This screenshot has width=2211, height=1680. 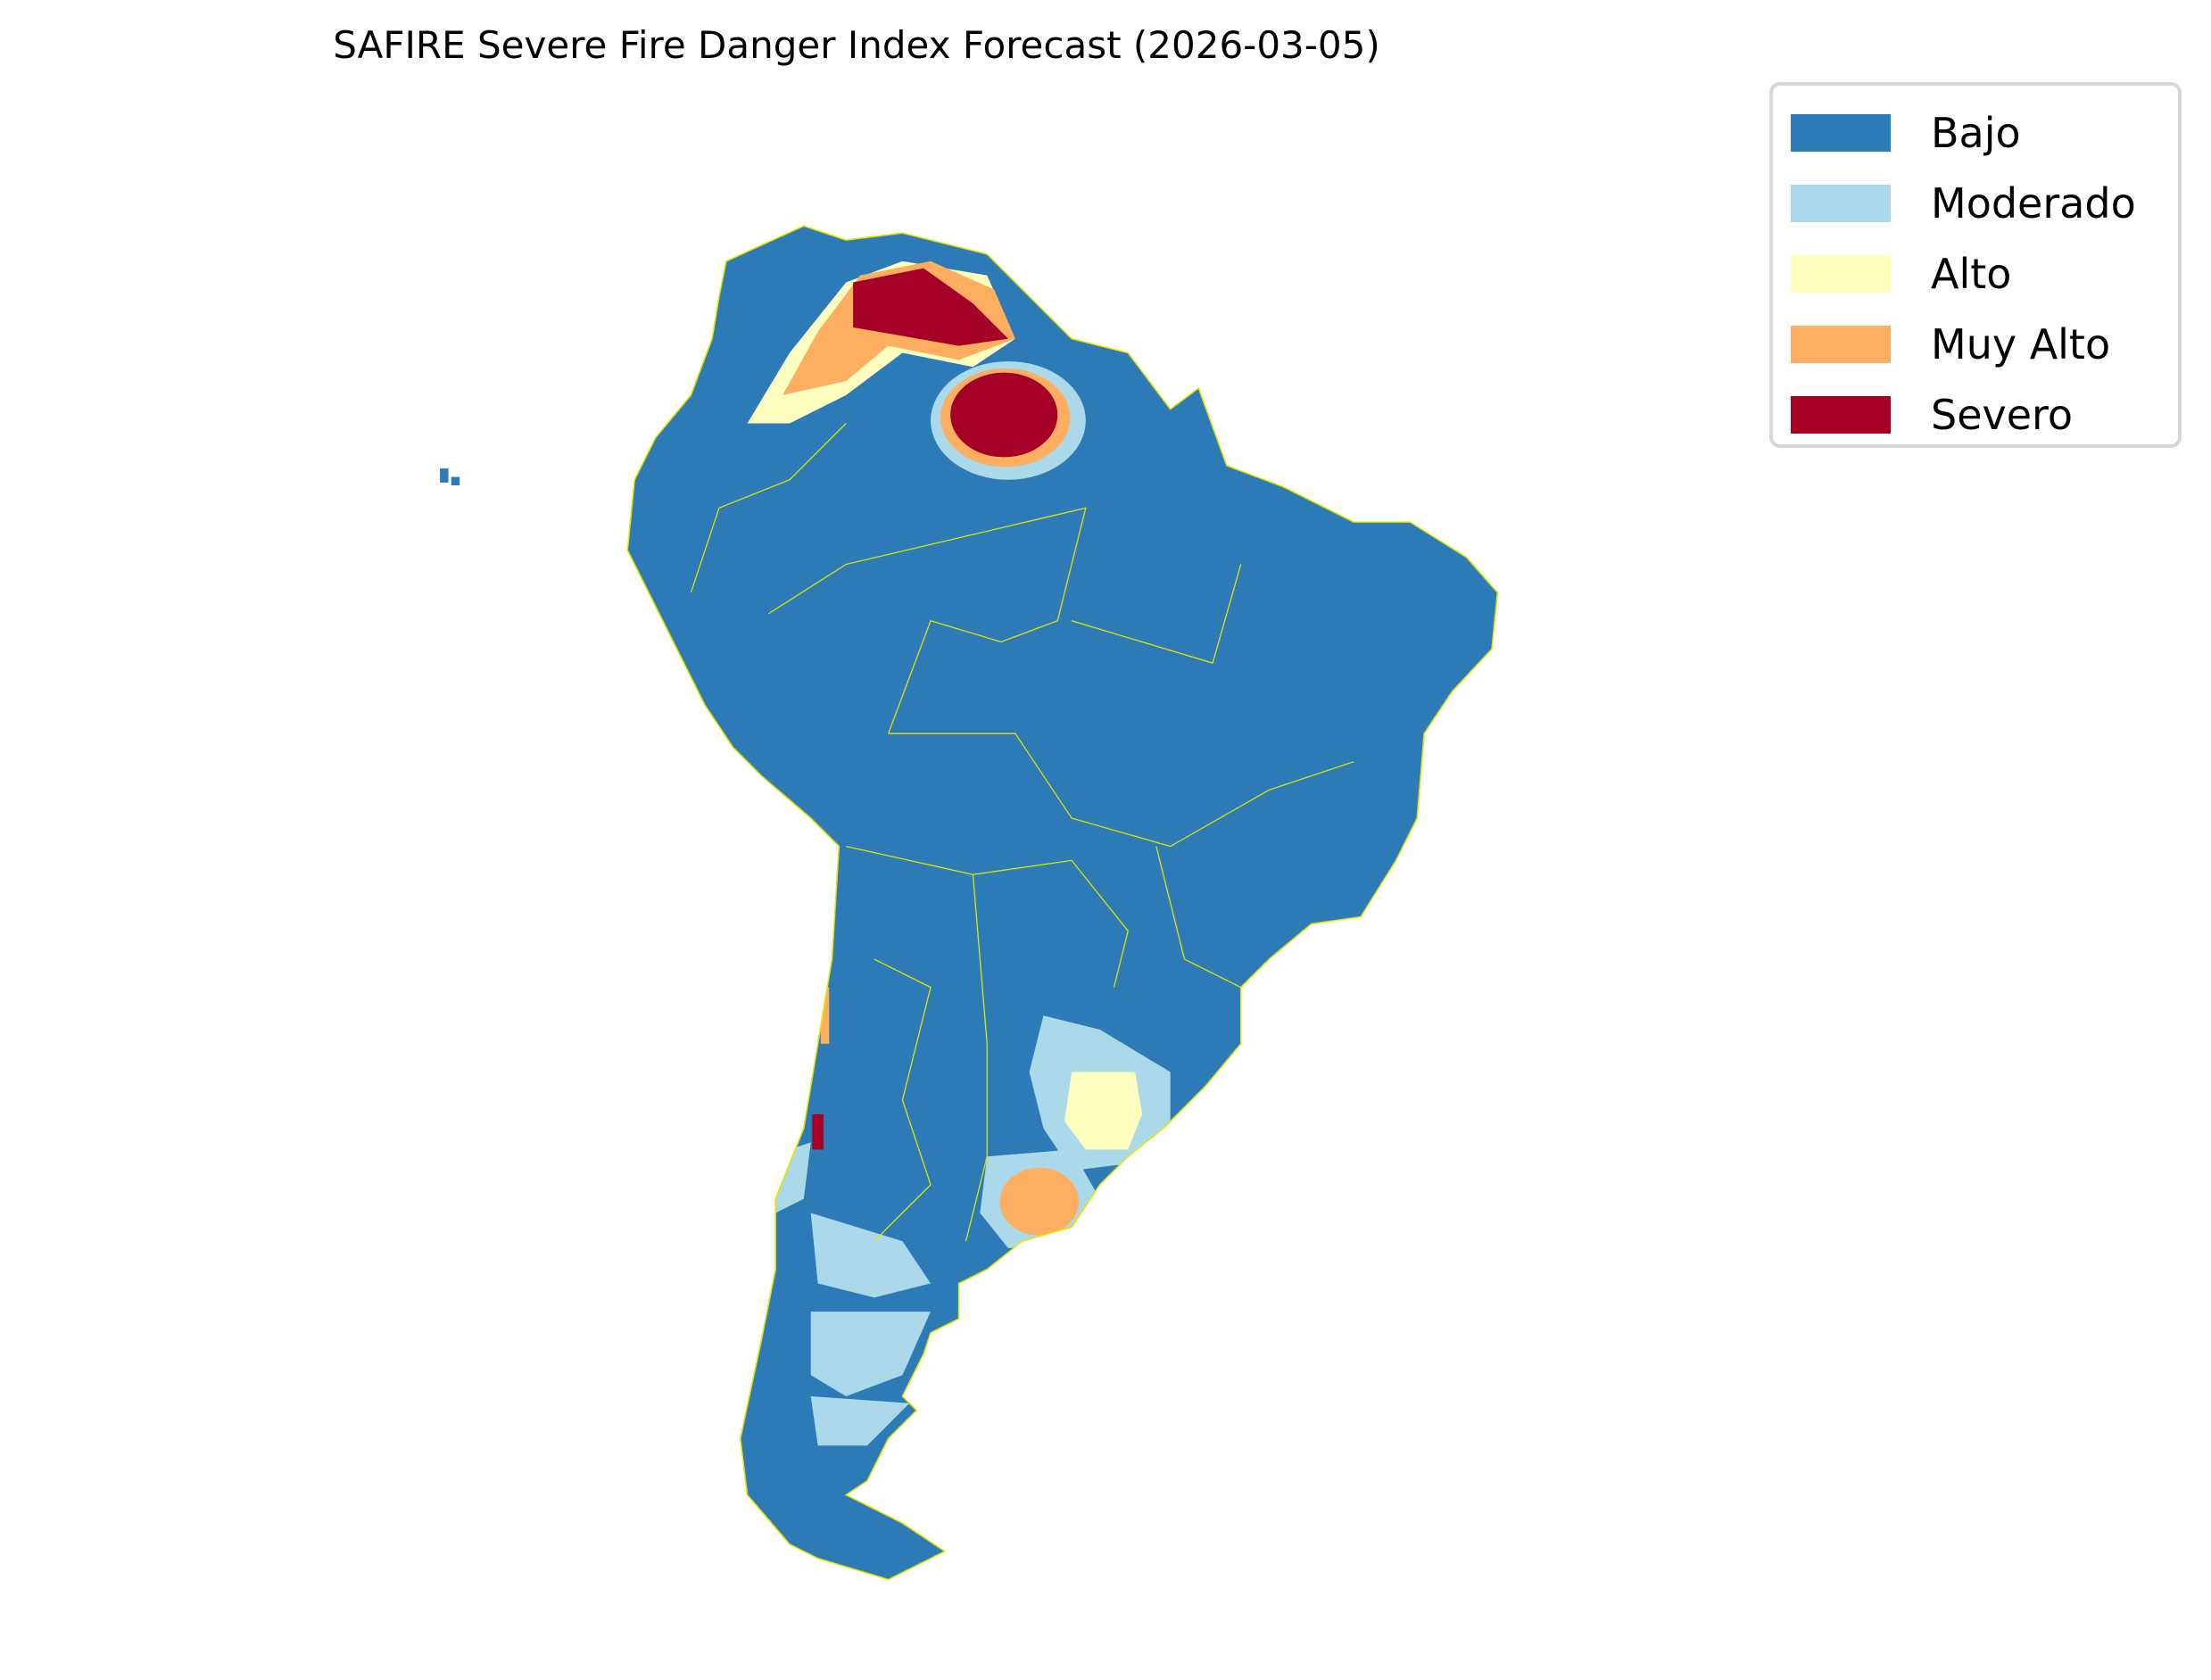 What do you see at coordinates (1971, 274) in the screenshot?
I see `legend-label: Alto` at bounding box center [1971, 274].